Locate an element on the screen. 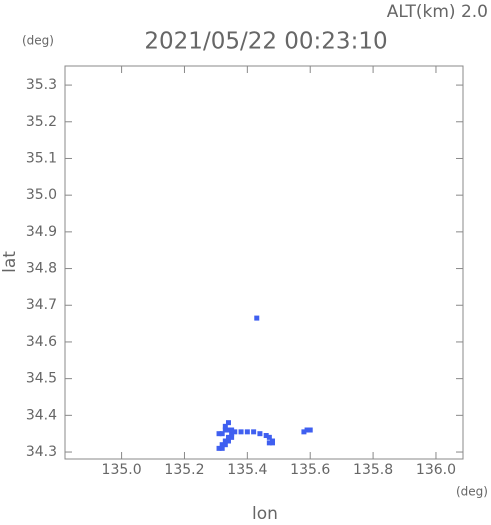 The height and width of the screenshot is (525, 491). y-tick-label: 34.7 is located at coordinates (41, 305).